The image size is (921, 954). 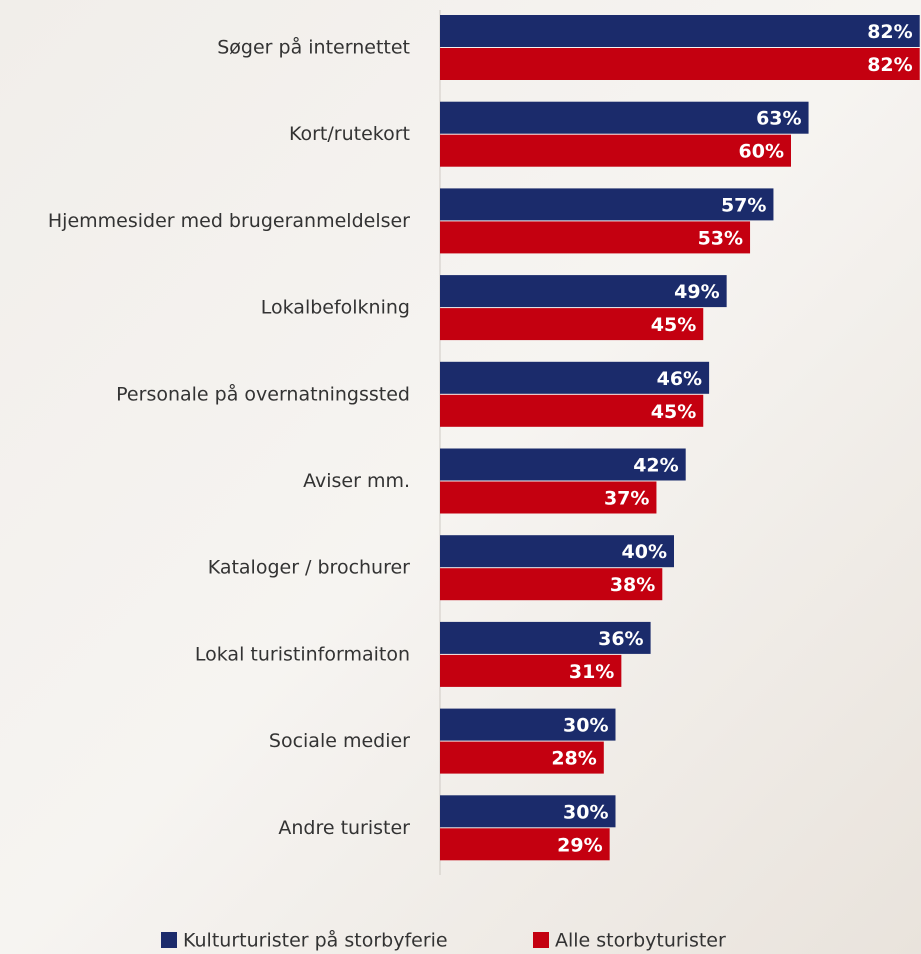 What do you see at coordinates (640, 941) in the screenshot?
I see `legend-label: Alle storbyturister` at bounding box center [640, 941].